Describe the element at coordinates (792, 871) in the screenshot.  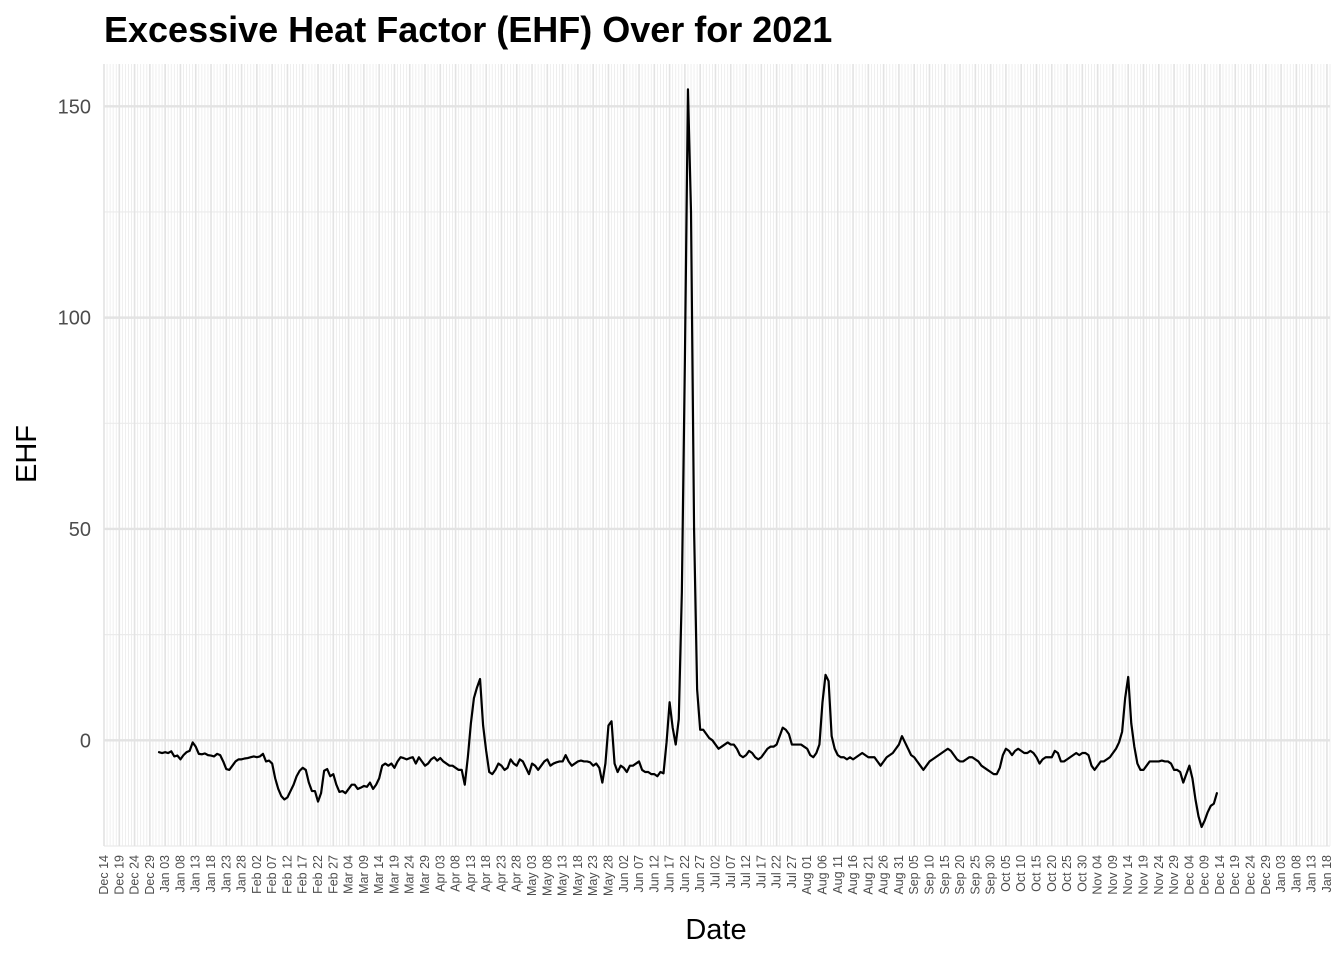
I see `x-tick-label: Jul 27` at that location.